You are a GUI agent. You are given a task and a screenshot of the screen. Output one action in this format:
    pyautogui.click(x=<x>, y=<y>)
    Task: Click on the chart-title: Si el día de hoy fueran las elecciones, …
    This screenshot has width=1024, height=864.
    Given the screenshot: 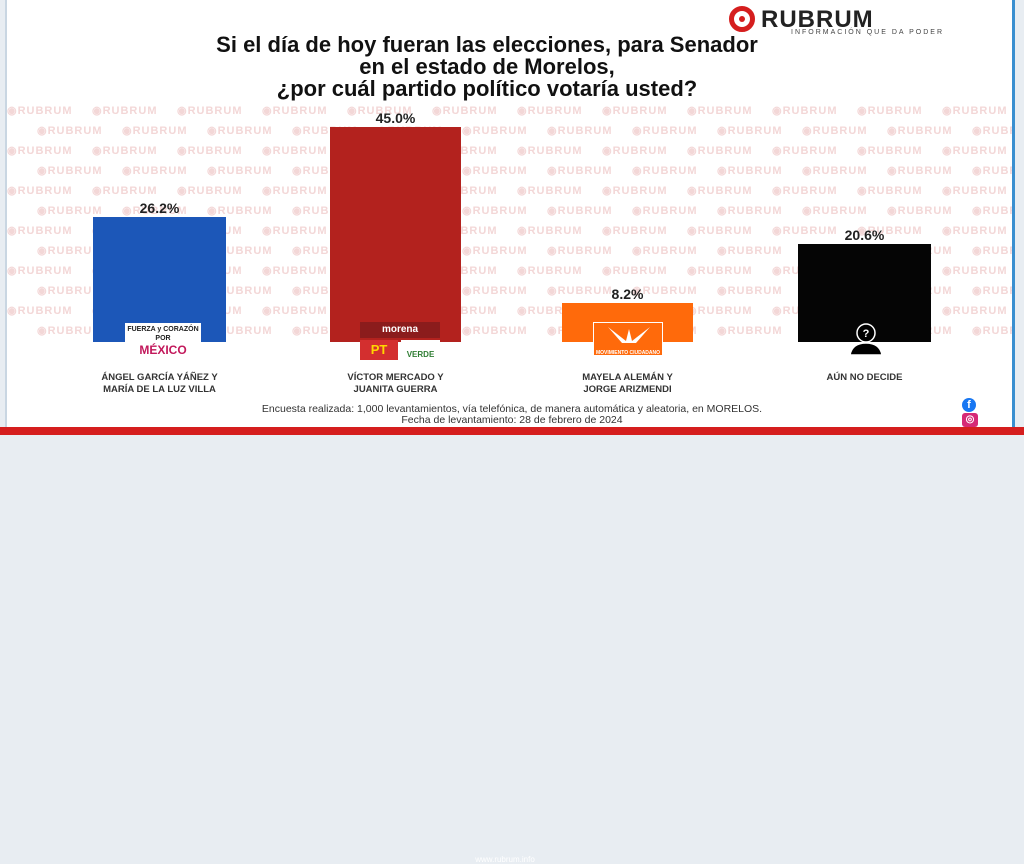 What is the action you would take?
    pyautogui.click(x=487, y=67)
    